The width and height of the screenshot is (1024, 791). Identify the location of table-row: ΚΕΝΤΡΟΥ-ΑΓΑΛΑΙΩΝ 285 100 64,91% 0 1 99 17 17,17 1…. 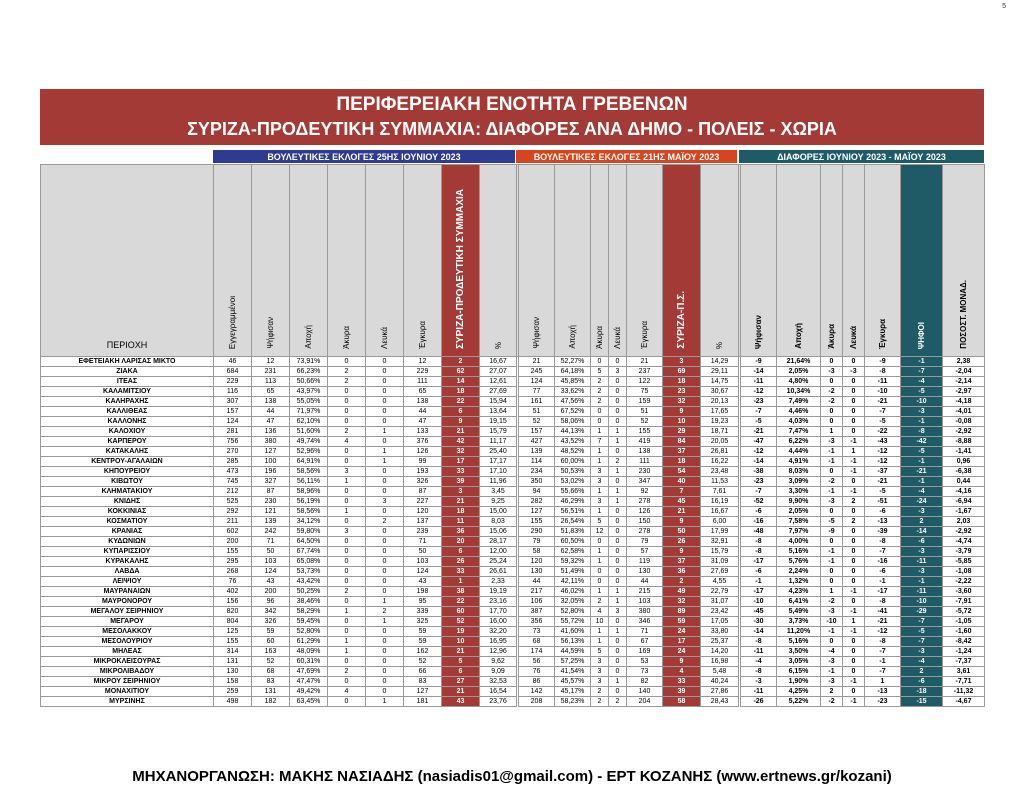
(512, 461).